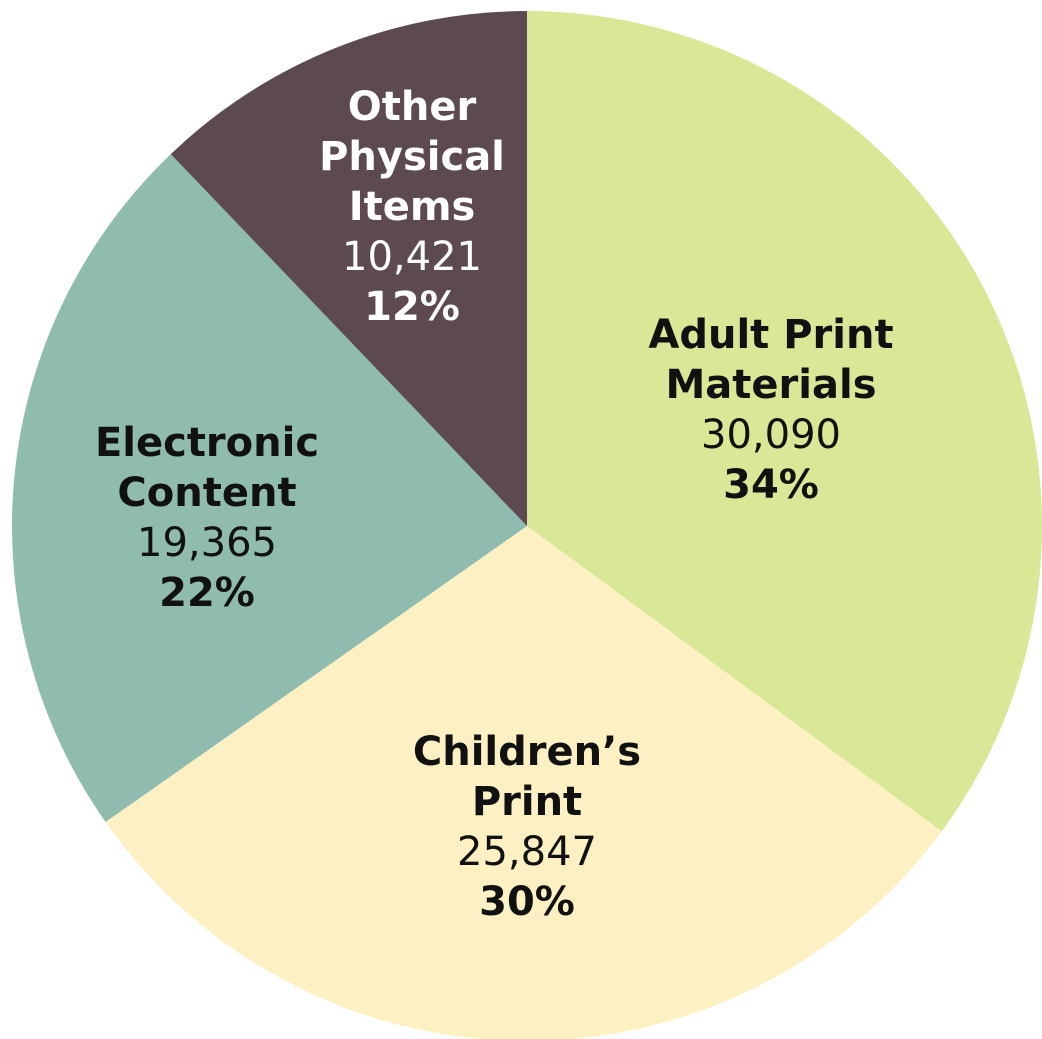 The image size is (1042, 1039). I want to click on slice-label-line: Children’s, so click(527, 752).